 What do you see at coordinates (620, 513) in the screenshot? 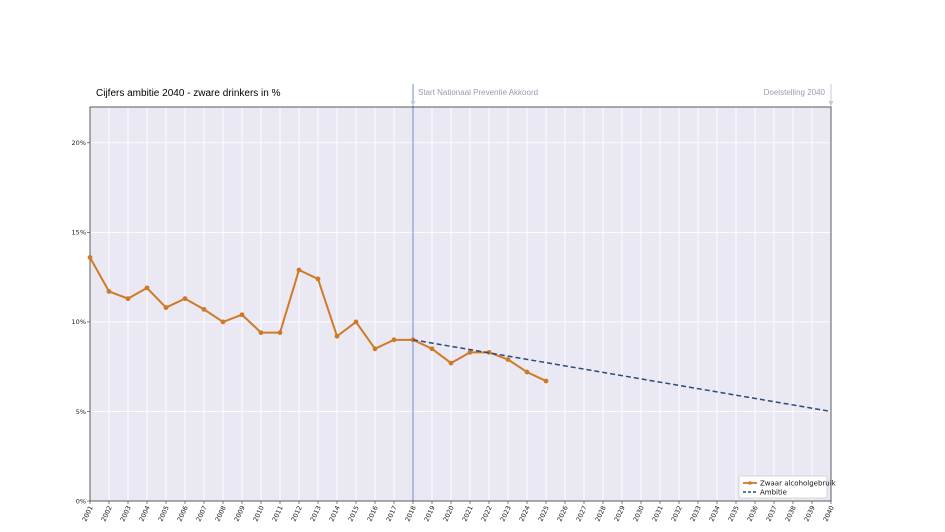
I see `x-tick-label: 2029` at bounding box center [620, 513].